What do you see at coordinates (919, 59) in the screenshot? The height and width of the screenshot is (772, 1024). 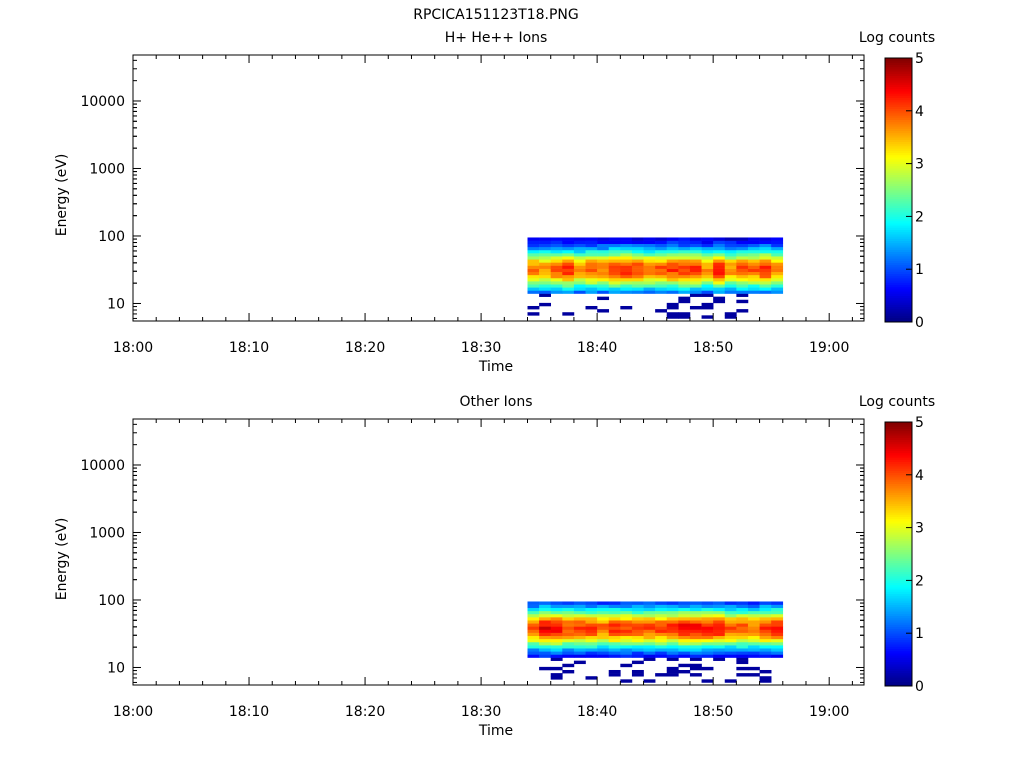 I see `colorbar-tick-label: 5` at bounding box center [919, 59].